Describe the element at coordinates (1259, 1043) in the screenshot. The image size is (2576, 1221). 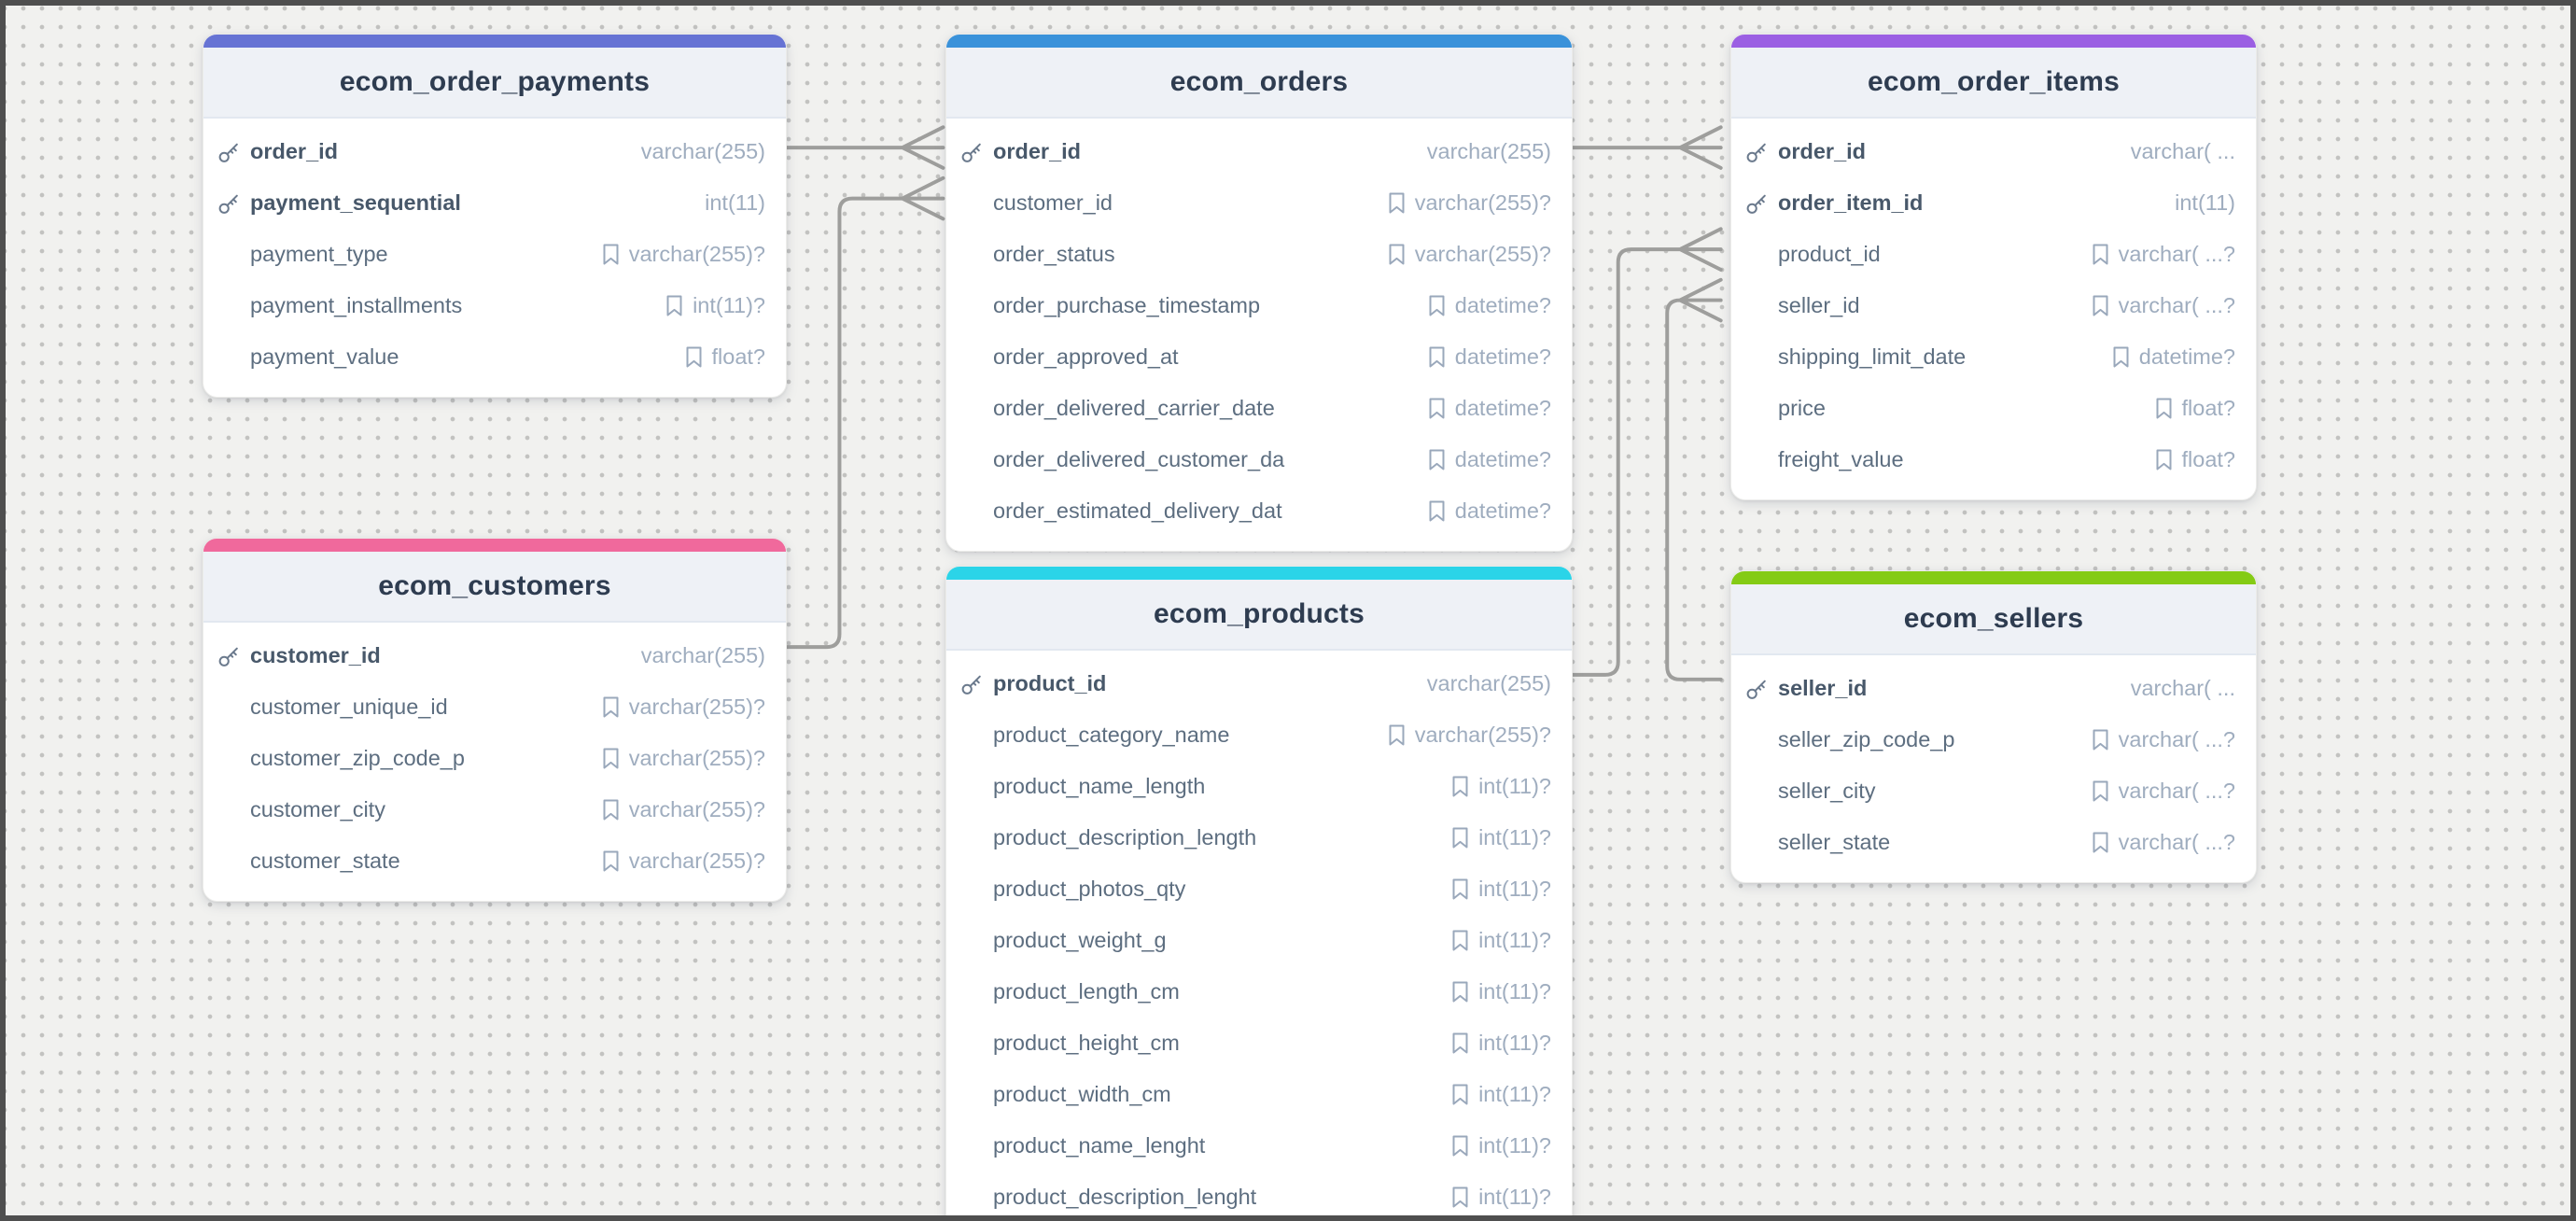
I see `field-row-product_height_cm: product_height_cm int(11)?` at that location.